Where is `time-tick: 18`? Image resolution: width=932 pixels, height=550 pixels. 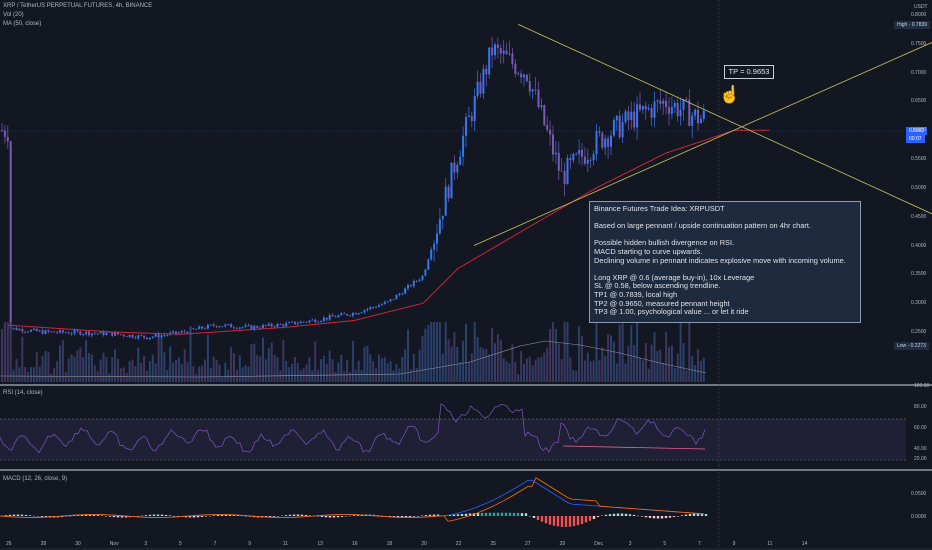
time-tick: 18 is located at coordinates (389, 544).